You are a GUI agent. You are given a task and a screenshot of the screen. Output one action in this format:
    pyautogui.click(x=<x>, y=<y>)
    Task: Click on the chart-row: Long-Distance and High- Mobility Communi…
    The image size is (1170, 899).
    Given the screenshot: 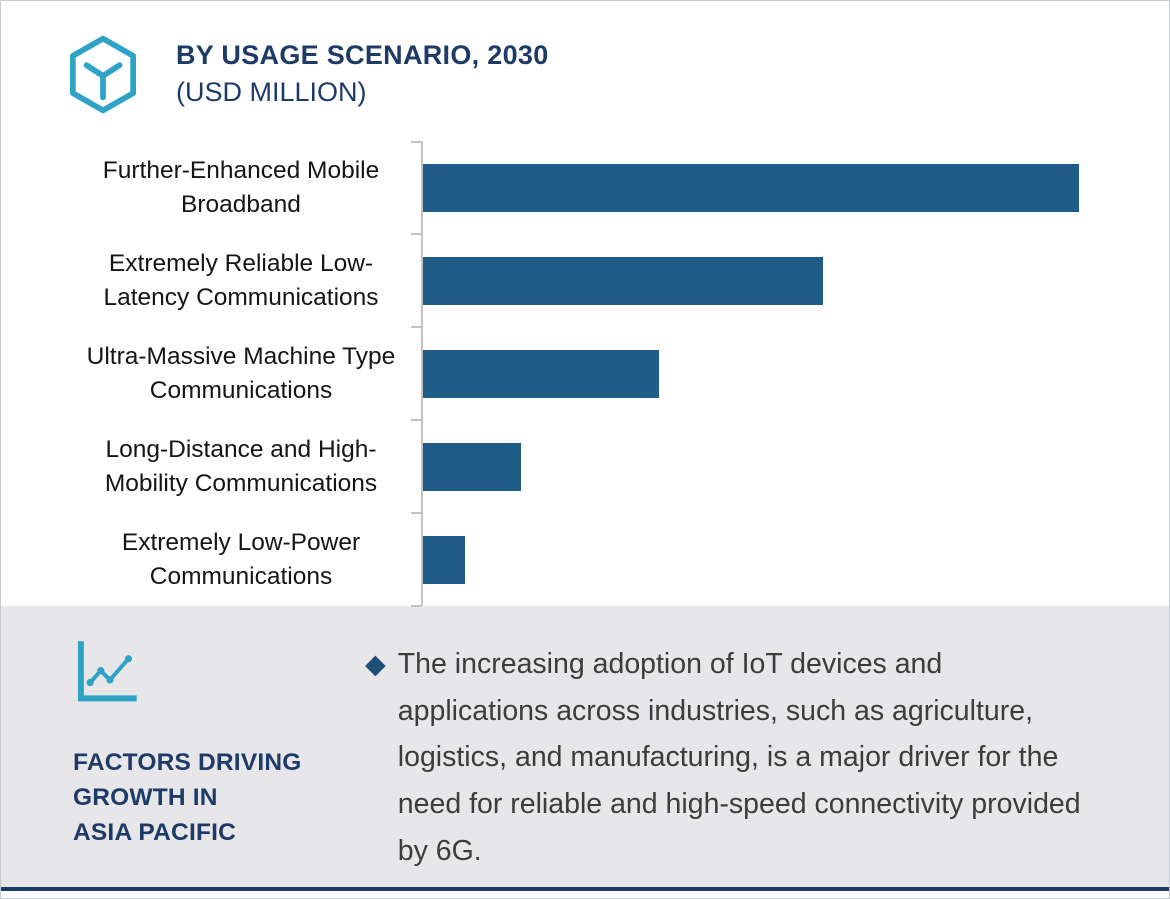 What is the action you would take?
    pyautogui.click(x=596, y=466)
    